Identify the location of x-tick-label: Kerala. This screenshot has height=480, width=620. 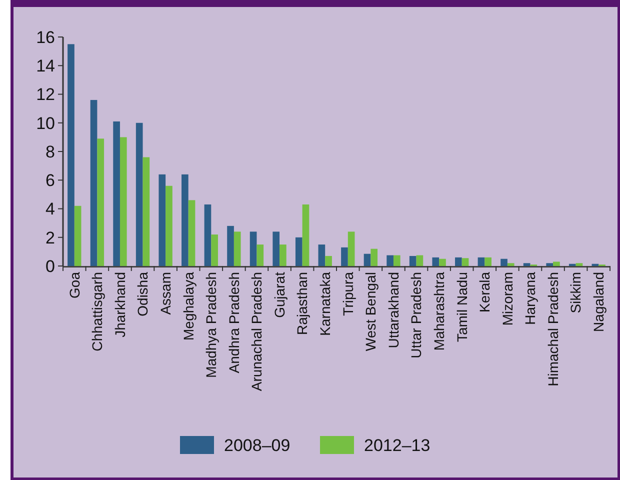
(484, 292).